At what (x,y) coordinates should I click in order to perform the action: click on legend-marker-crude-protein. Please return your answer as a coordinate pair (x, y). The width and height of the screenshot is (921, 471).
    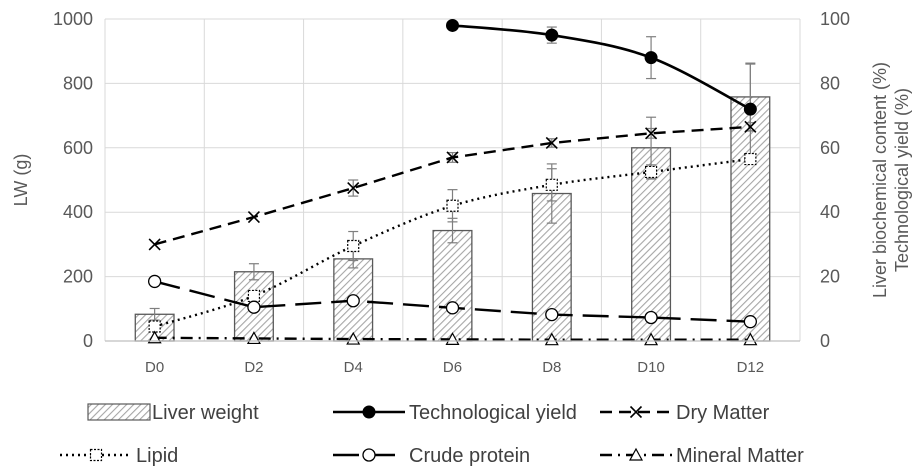
    Looking at the image, I should click on (369, 455).